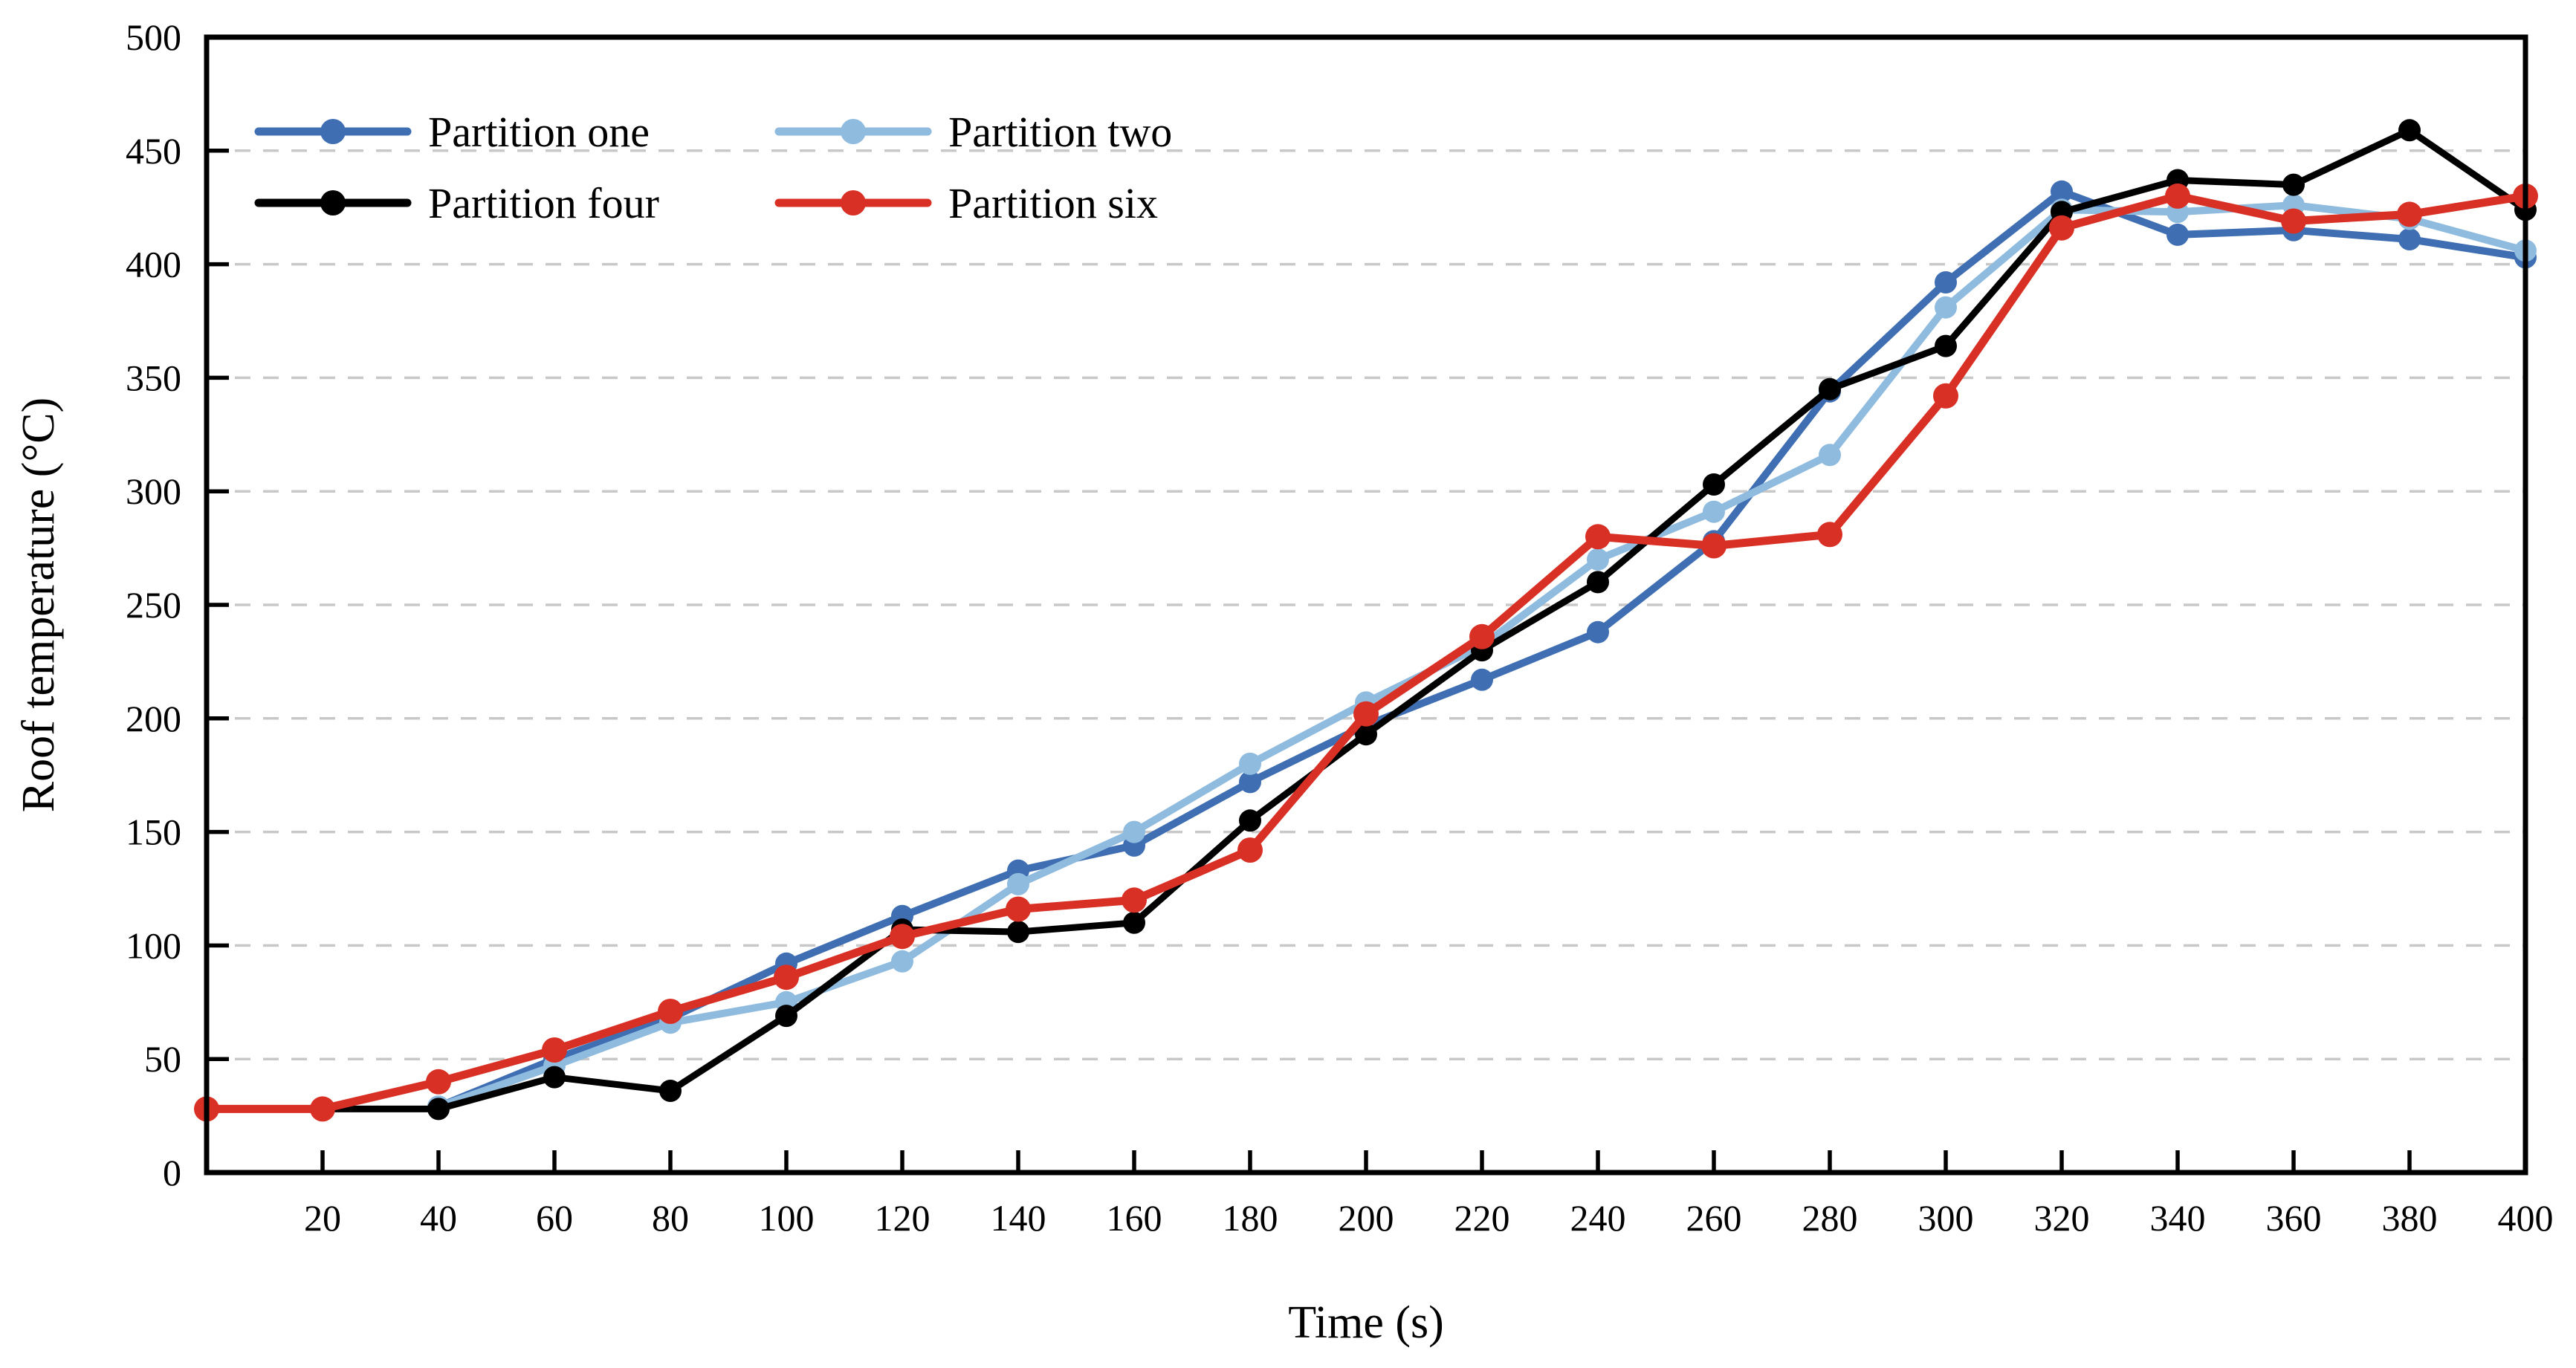 The image size is (2576, 1368). What do you see at coordinates (439, 1218) in the screenshot?
I see `x-tick-label-40: 40` at bounding box center [439, 1218].